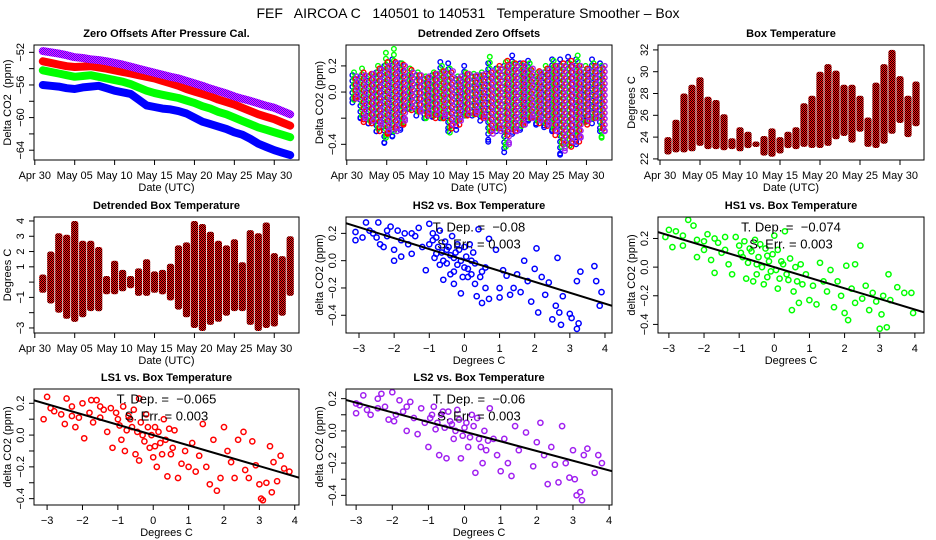 The height and width of the screenshot is (540, 936). What do you see at coordinates (8, 275) in the screenshot?
I see `y-axis-label: Degrees C` at bounding box center [8, 275].